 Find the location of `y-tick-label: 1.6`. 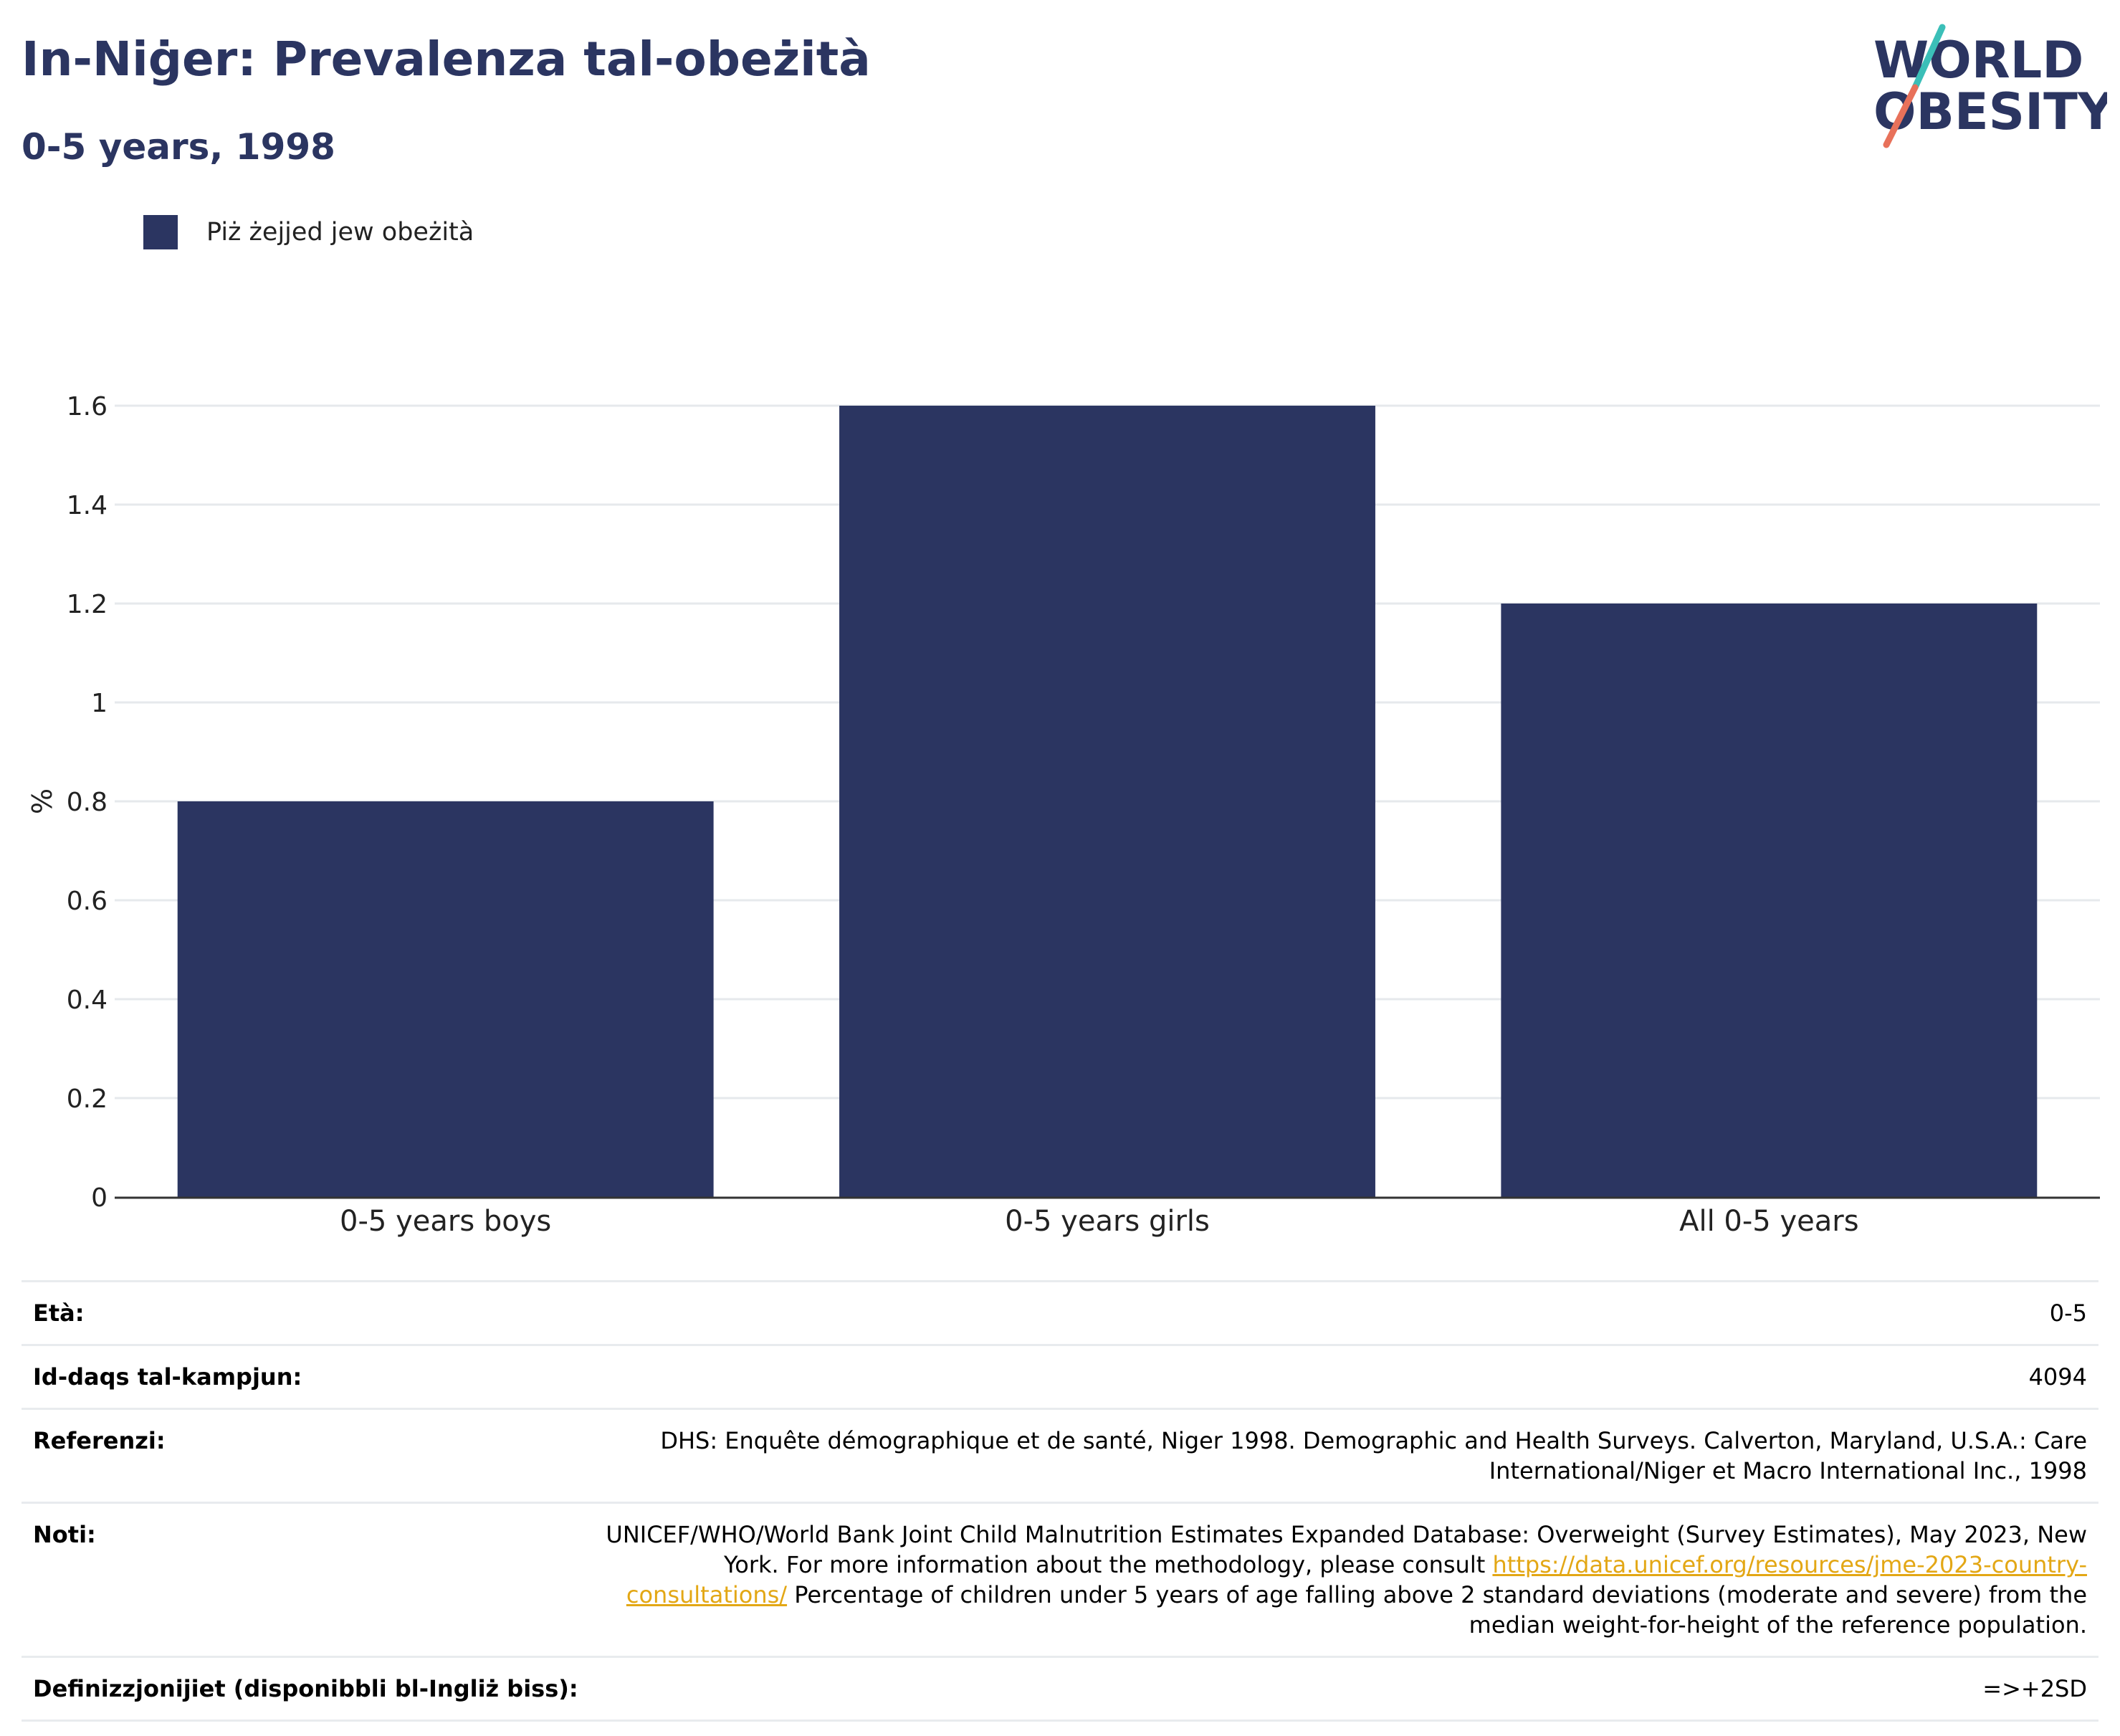

y-tick-label: 1.6 is located at coordinates (87, 406).